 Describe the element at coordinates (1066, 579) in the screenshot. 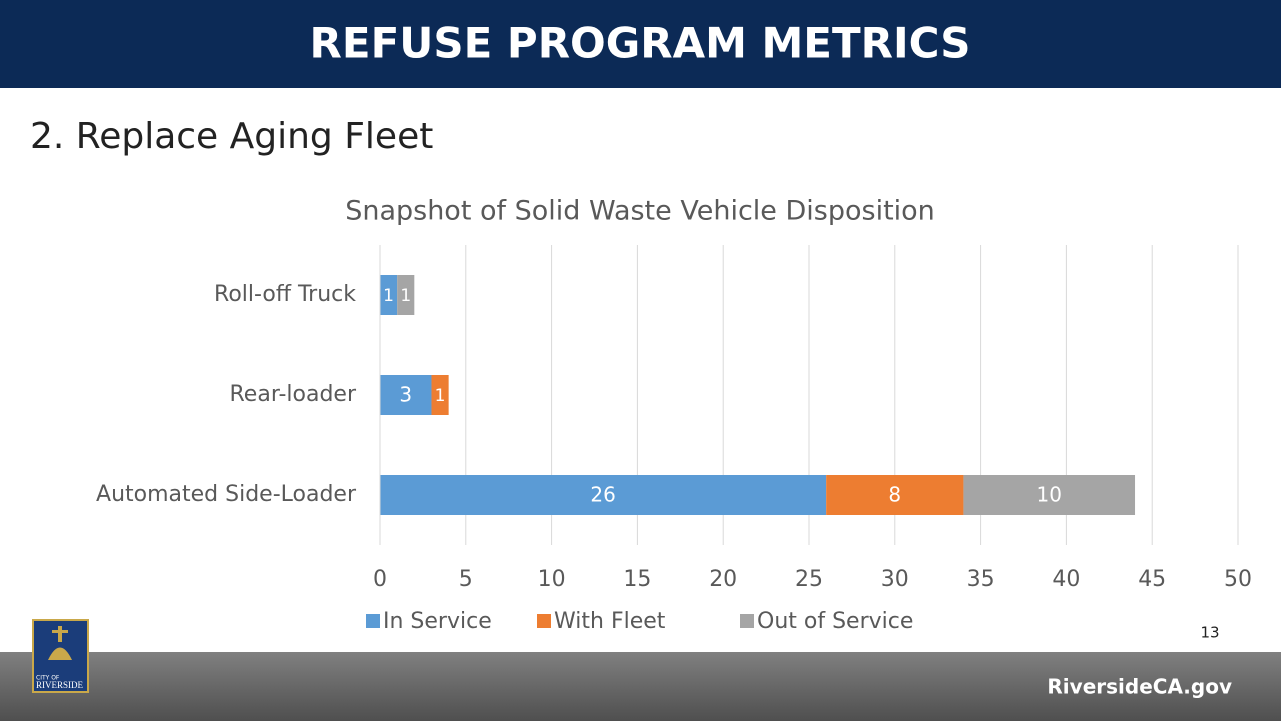

I see `x-tick-label: 40` at that location.